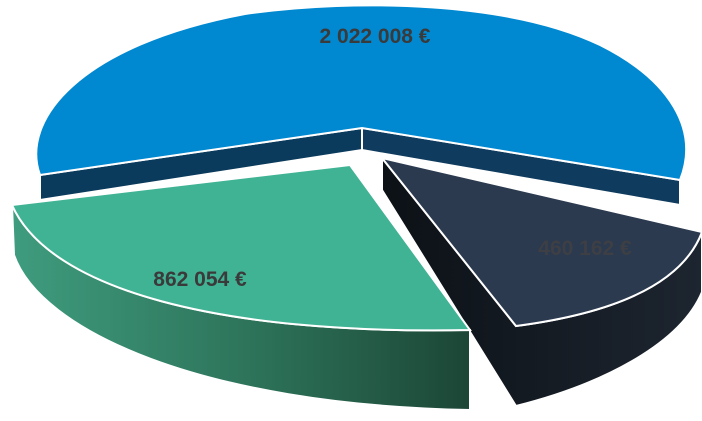  Describe the element at coordinates (375, 36) in the screenshot. I see `data-label-blue: 2 022 008 €` at that location.